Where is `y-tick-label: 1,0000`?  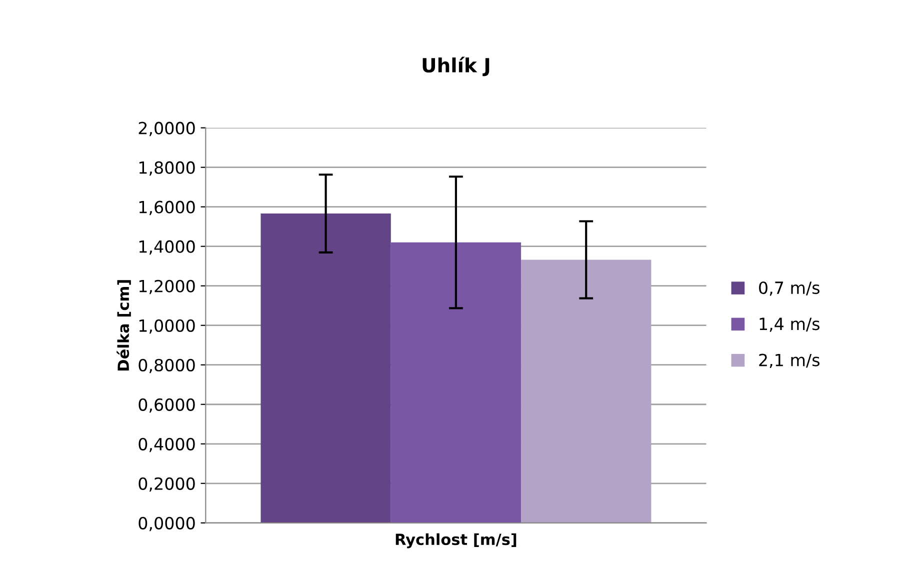 y-tick-label: 1,0000 is located at coordinates (167, 326).